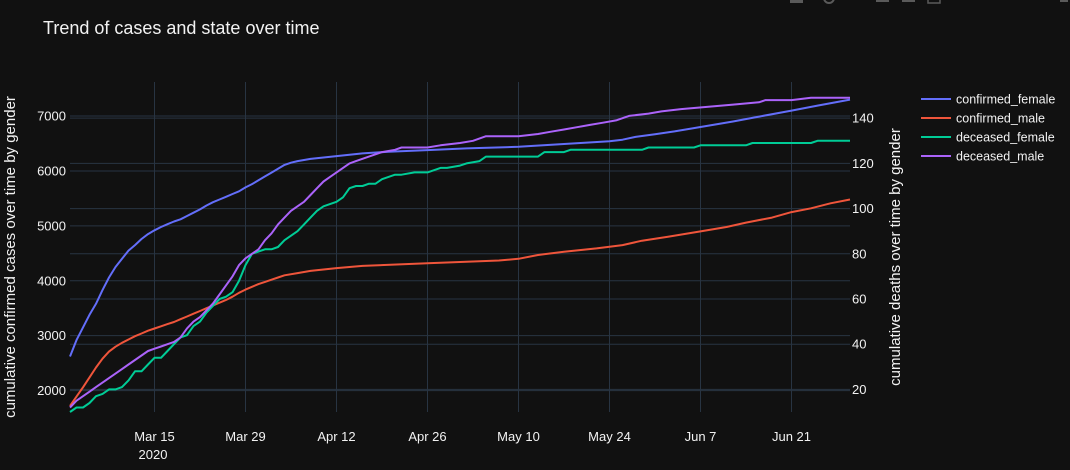 Image resolution: width=1070 pixels, height=470 pixels. Describe the element at coordinates (1000, 157) in the screenshot. I see `legend-label: deceased_male` at that location.